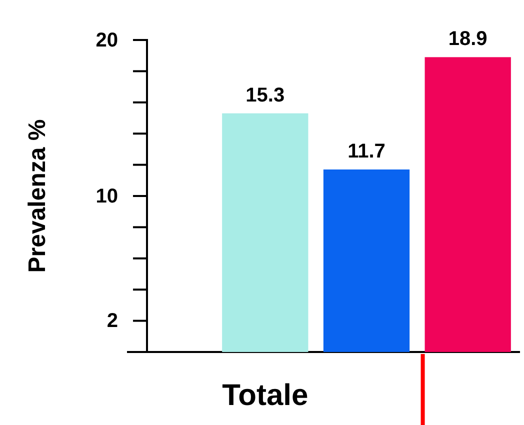  What do you see at coordinates (367, 151) in the screenshot?
I see `data-label: 11.7` at bounding box center [367, 151].